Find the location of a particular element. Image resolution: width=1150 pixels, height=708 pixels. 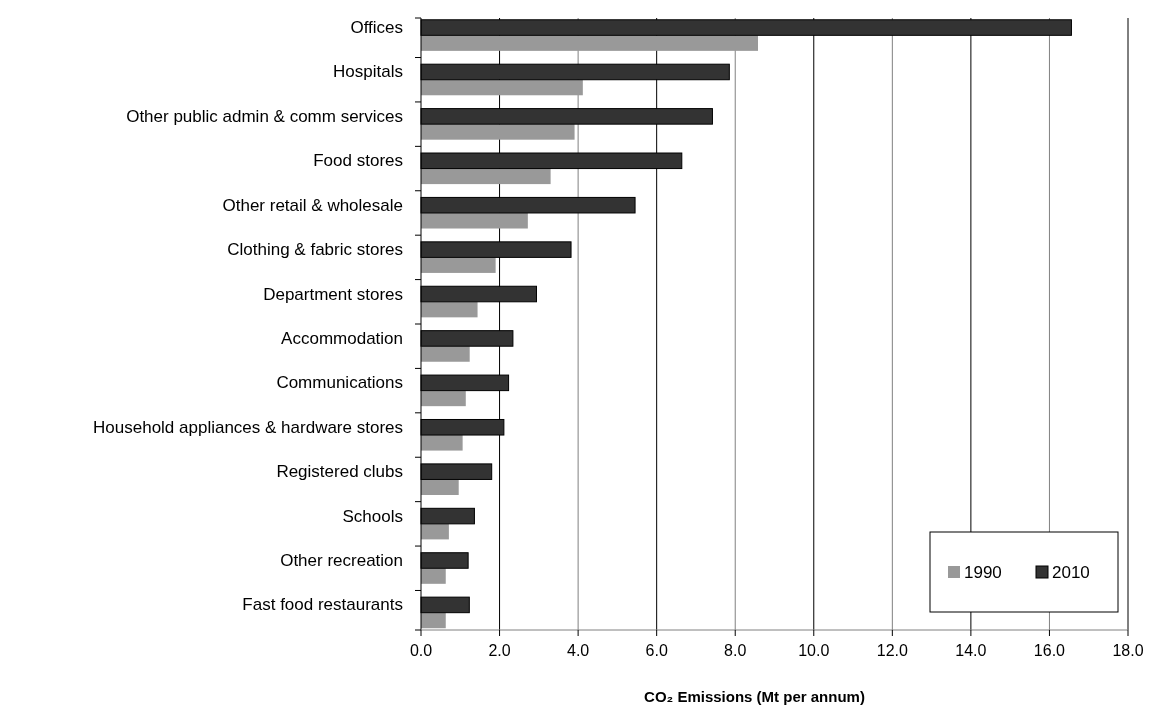

x-tick-label: 8.0 is located at coordinates (735, 650).